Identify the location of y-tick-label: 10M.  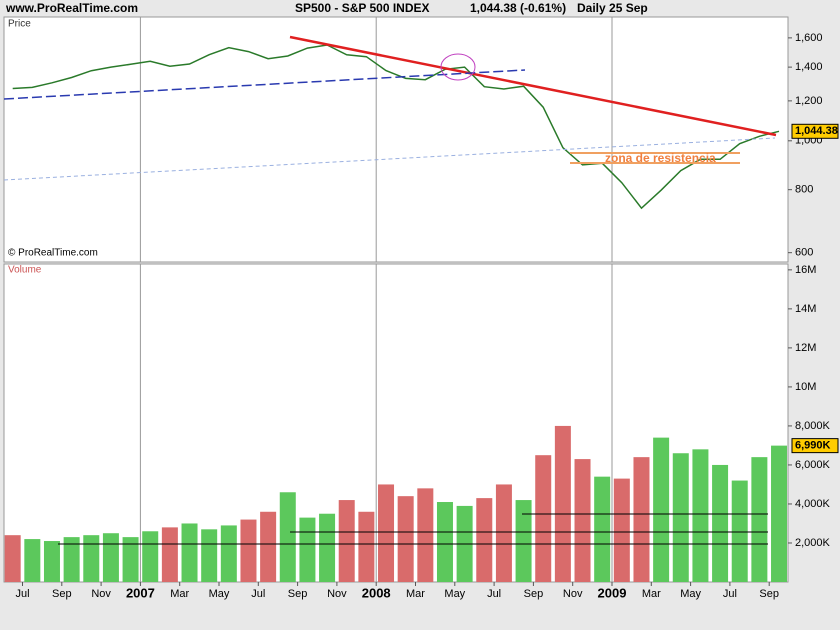
(805, 387).